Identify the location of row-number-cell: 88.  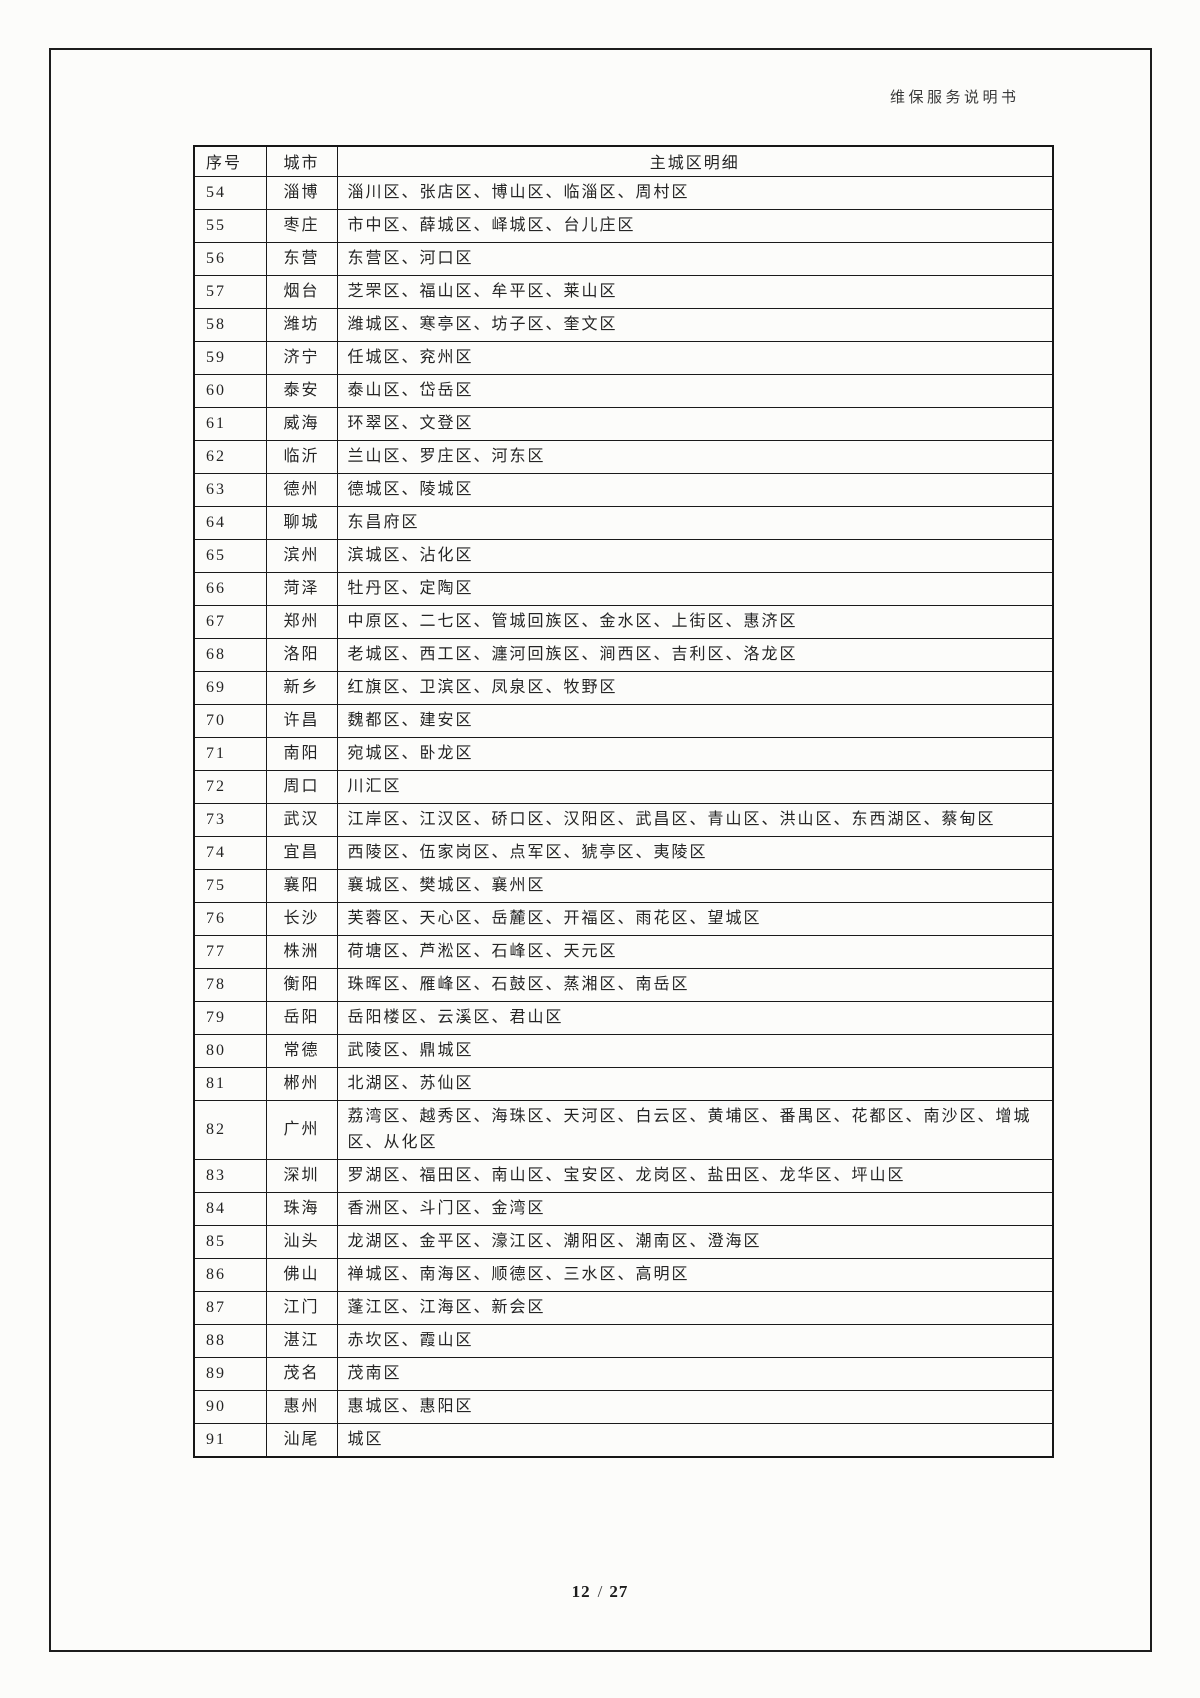
(230, 1340).